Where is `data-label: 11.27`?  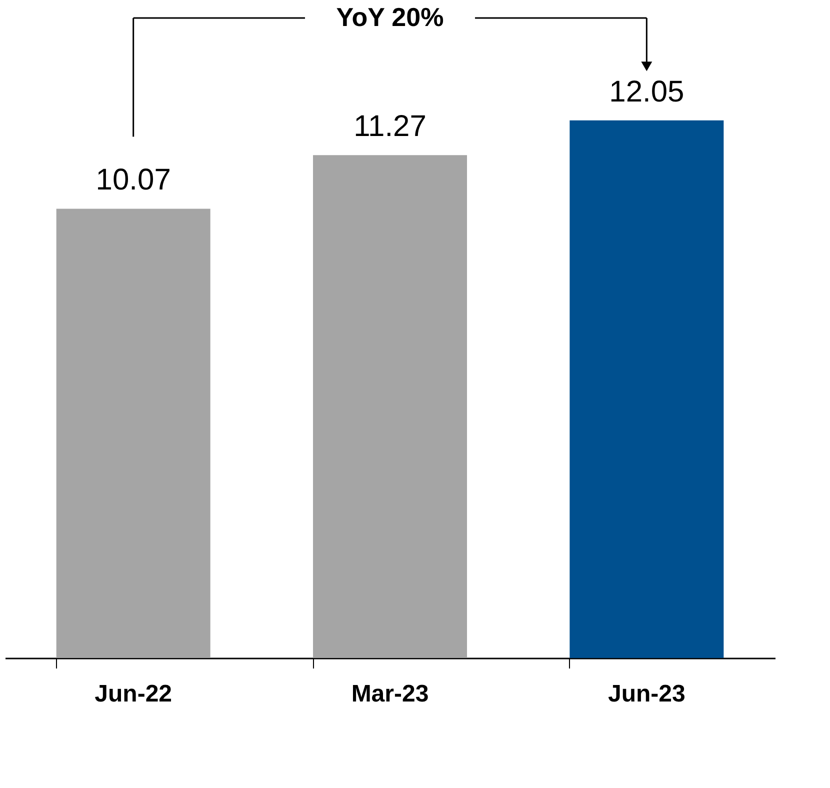
data-label: 11.27 is located at coordinates (390, 127).